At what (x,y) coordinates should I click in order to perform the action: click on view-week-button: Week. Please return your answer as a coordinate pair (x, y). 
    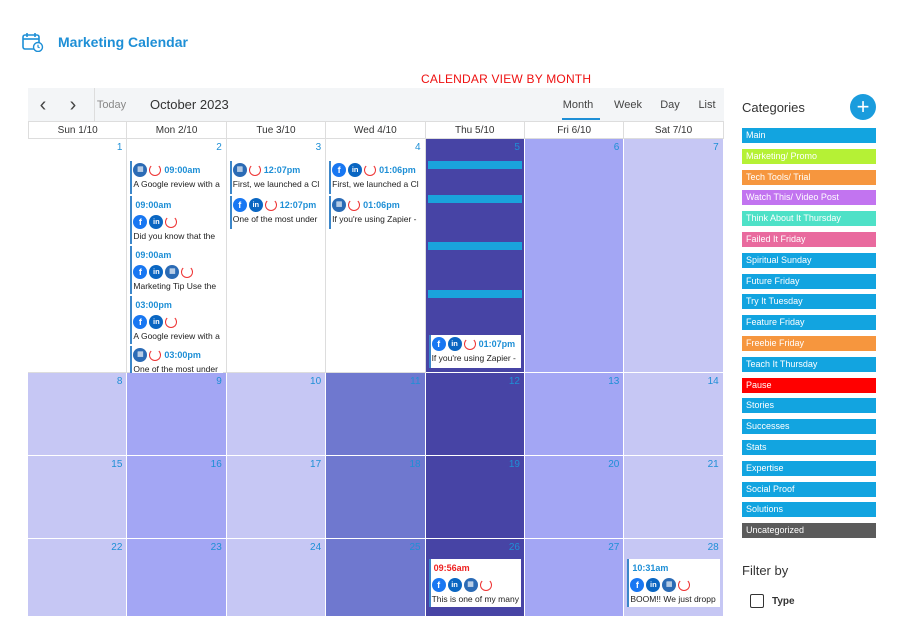
    Looking at the image, I should click on (628, 104).